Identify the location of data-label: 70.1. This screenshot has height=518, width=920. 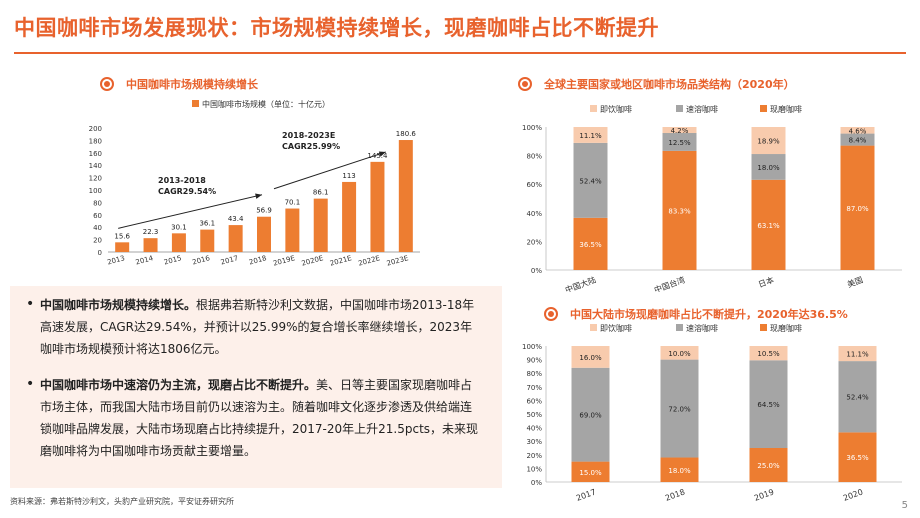
(293, 203).